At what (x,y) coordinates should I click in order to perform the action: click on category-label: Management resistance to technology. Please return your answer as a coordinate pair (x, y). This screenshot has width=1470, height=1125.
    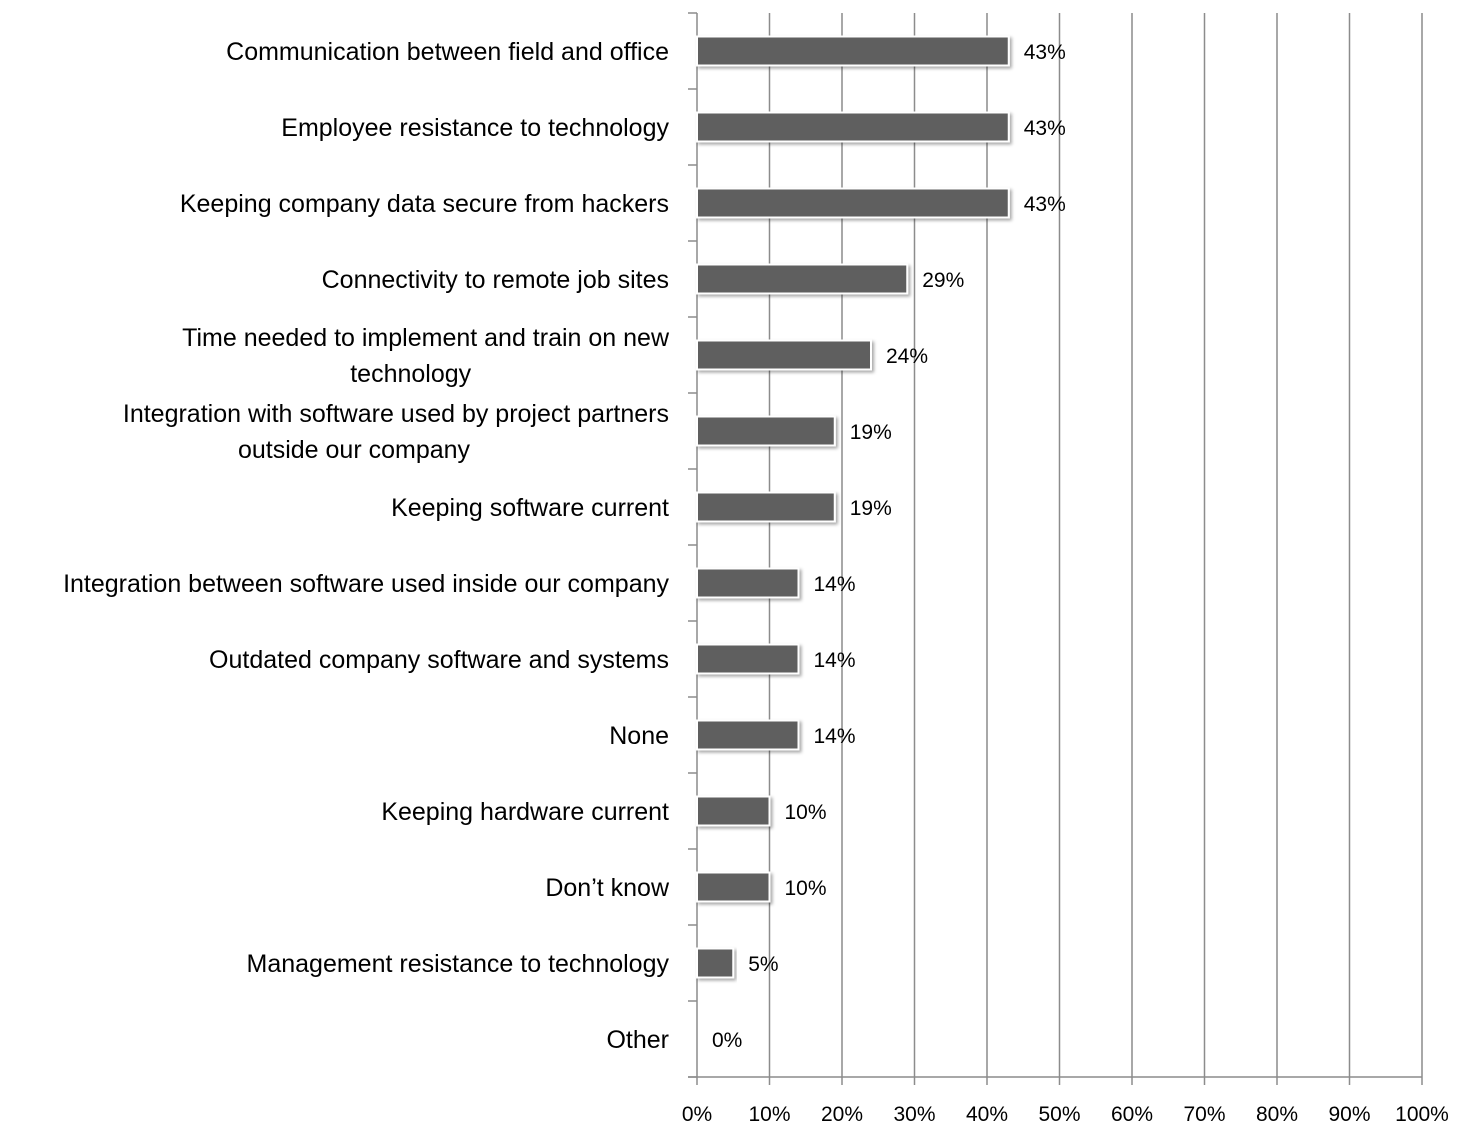
    Looking at the image, I should click on (458, 964).